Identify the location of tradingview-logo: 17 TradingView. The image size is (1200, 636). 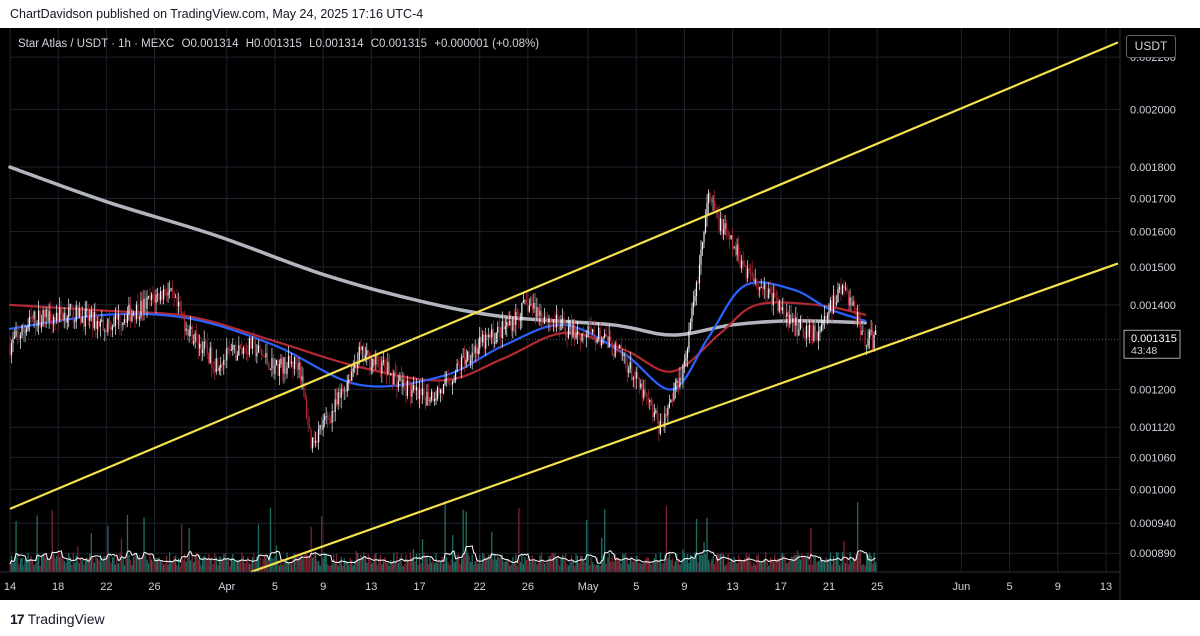
(57, 619).